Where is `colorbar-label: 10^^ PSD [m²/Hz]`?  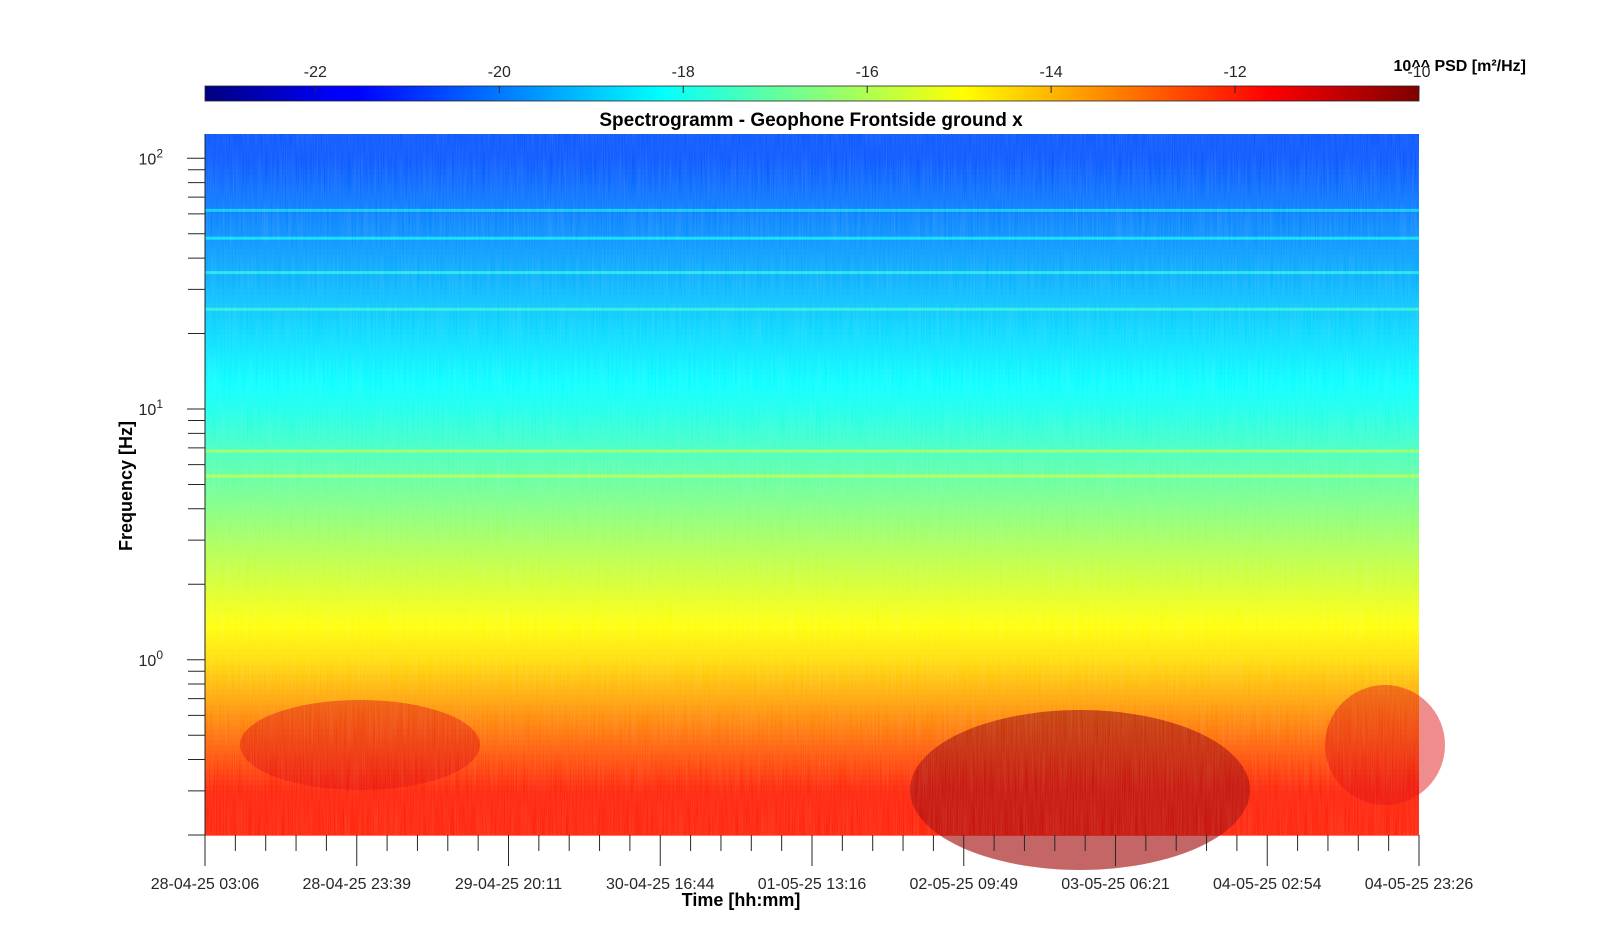
colorbar-label: 10^^ PSD [m²/Hz] is located at coordinates (1460, 66).